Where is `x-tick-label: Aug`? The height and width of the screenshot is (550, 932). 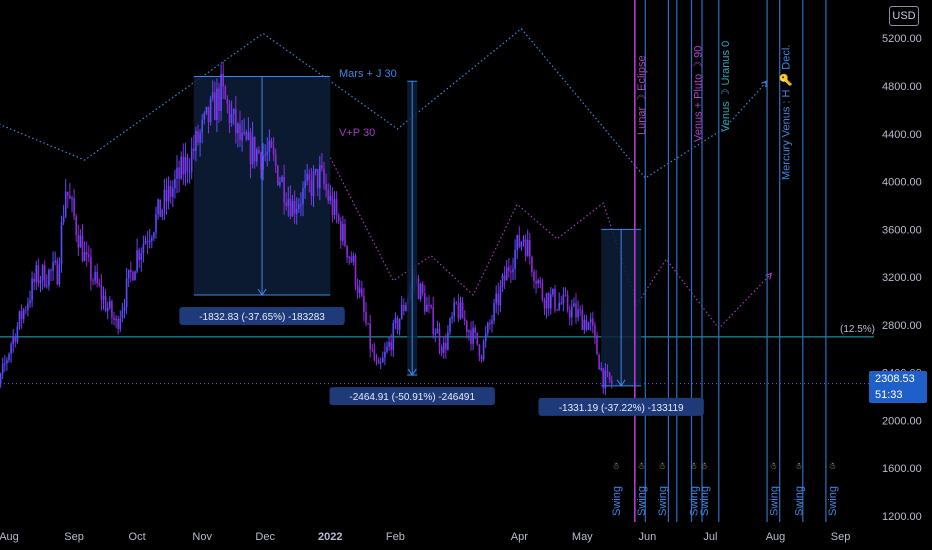
x-tick-label: Aug is located at coordinates (9, 537).